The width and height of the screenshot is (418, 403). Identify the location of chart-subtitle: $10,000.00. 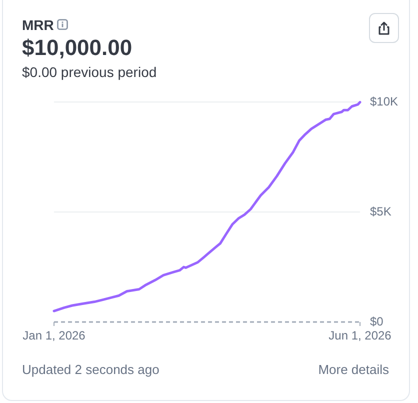
(77, 48).